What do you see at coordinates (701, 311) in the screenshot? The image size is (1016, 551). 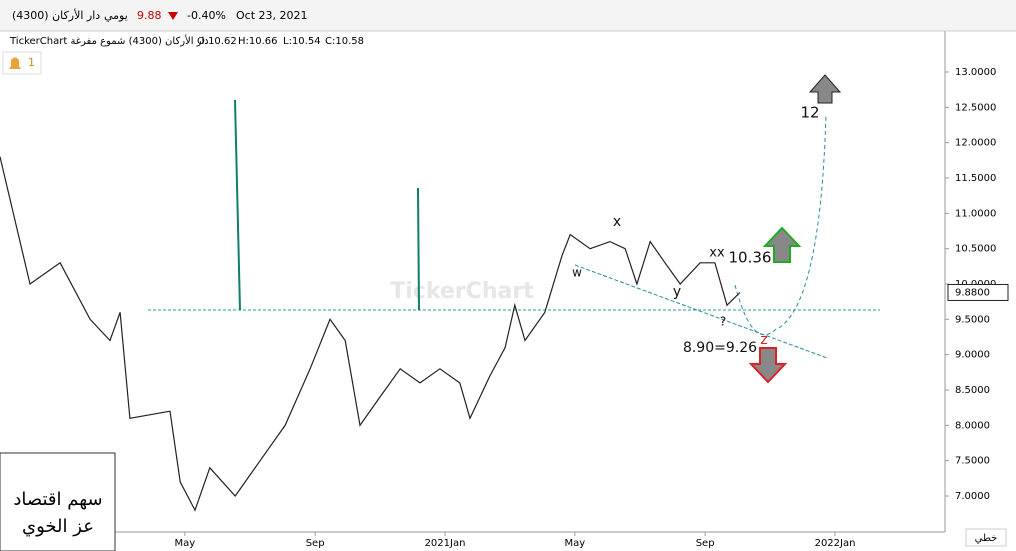 I see `trend-line` at bounding box center [701, 311].